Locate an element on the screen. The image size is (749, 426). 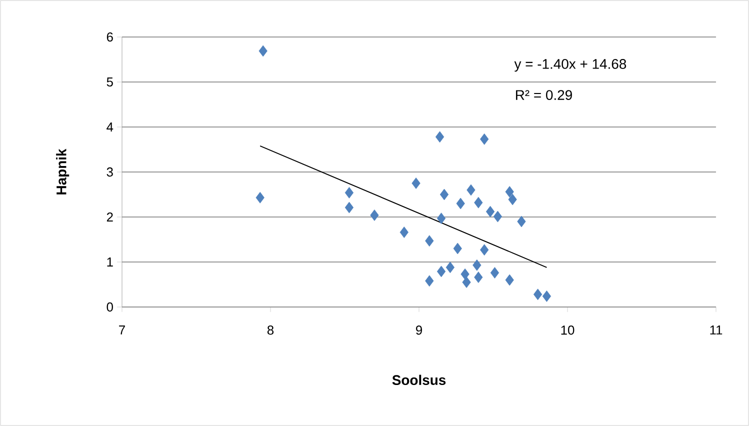
x-tick-label: 9 is located at coordinates (419, 330).